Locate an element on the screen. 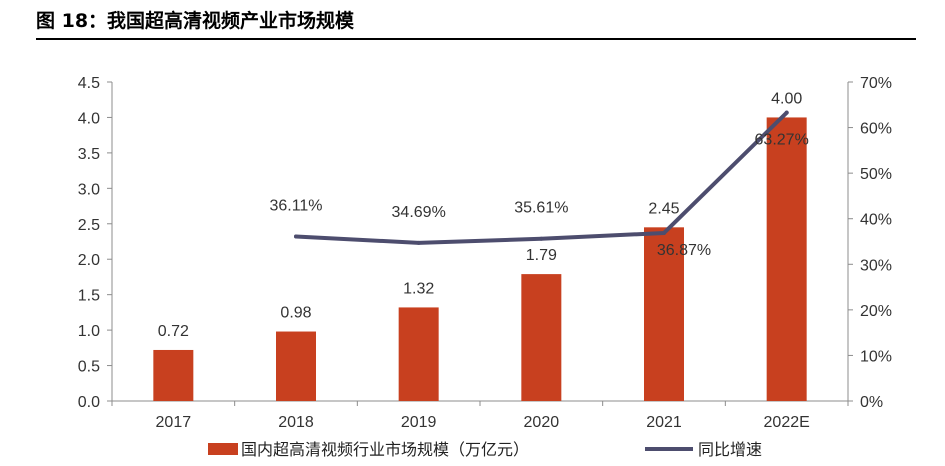  legend-bar-label: 国内超高清视频行业市场规模（万亿元） is located at coordinates (385, 449).